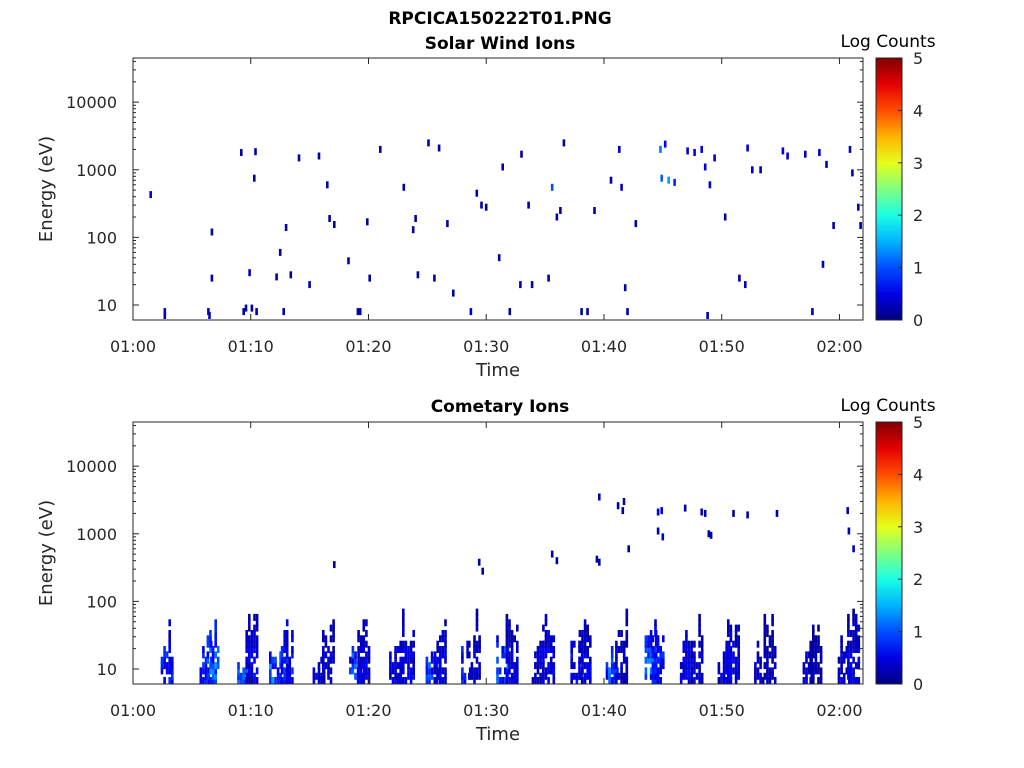 Image resolution: width=1024 pixels, height=768 pixels. I want to click on panel-title-solar-wind: Solar Wind Ions, so click(500, 44).